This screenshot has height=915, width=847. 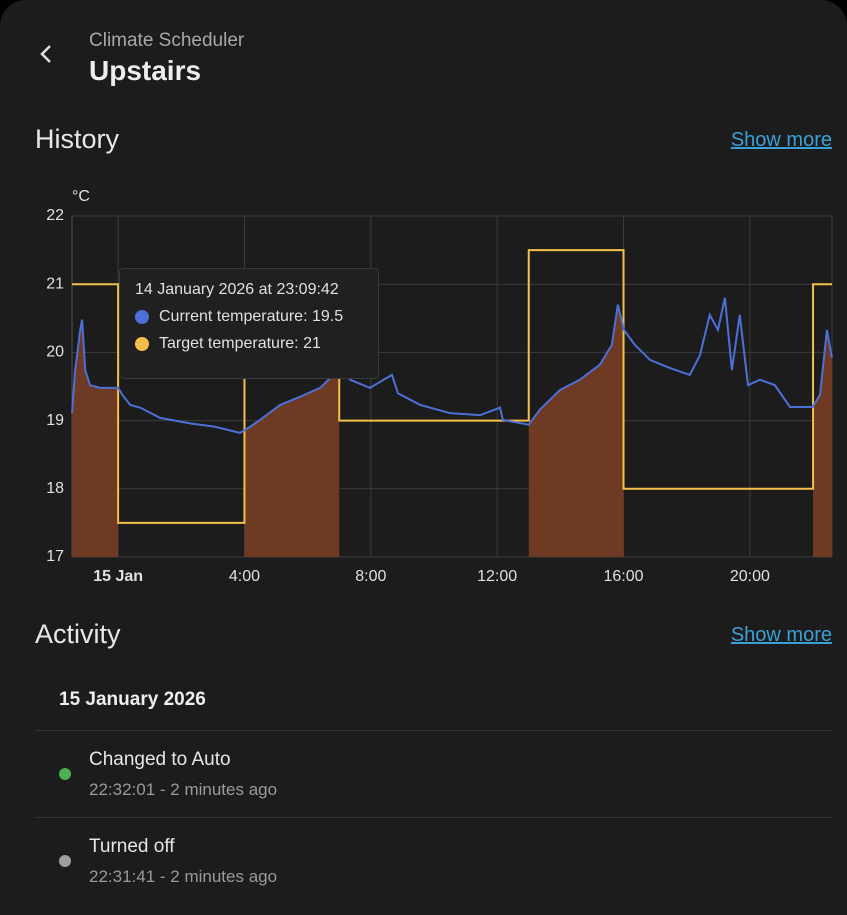 I want to click on x-tick-label: 4:00, so click(x=244, y=576).